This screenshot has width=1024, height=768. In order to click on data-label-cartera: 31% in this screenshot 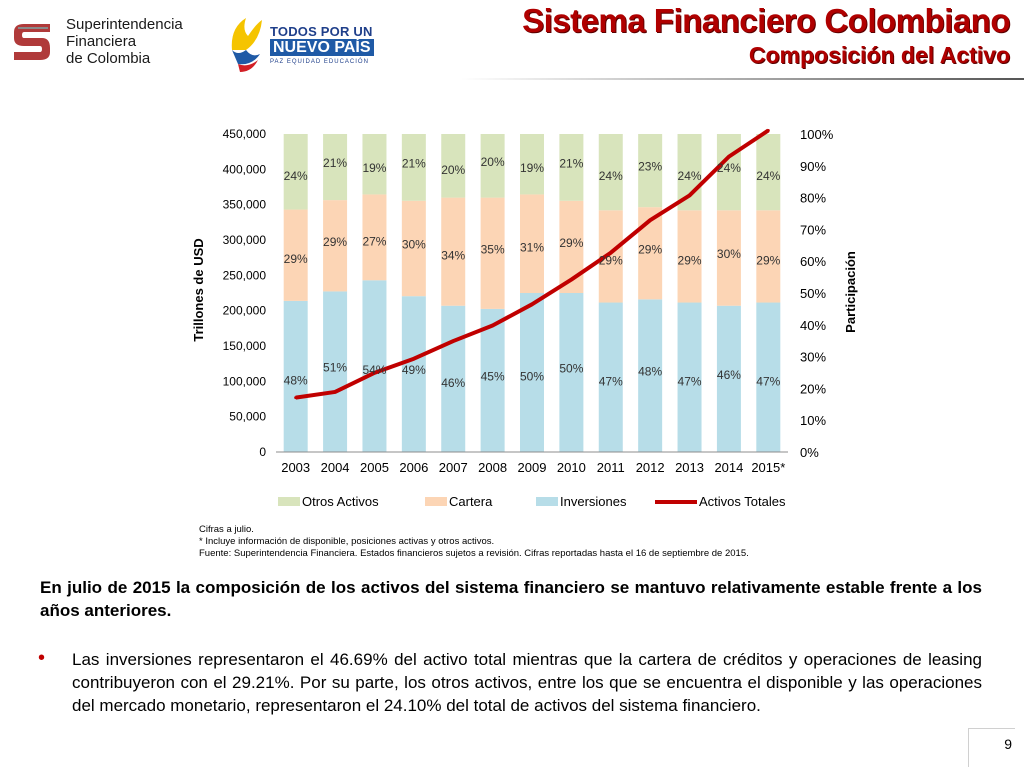, I will do `click(532, 248)`.